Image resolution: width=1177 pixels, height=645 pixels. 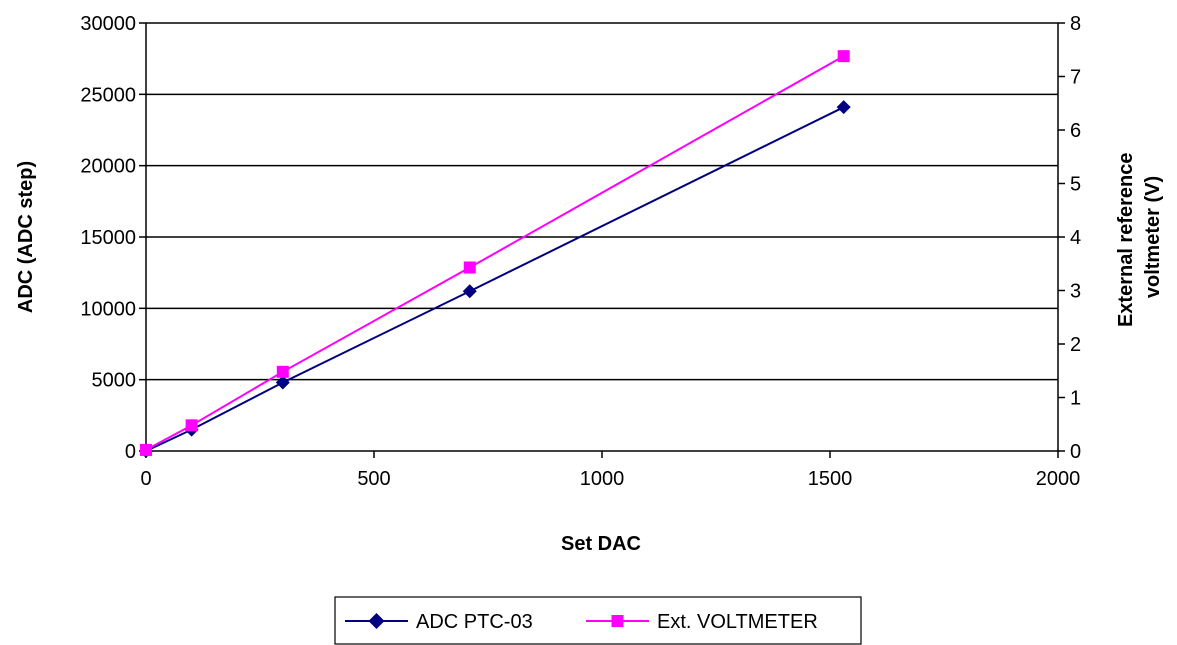 I want to click on y2-tick-label: 0, so click(x=1075, y=452).